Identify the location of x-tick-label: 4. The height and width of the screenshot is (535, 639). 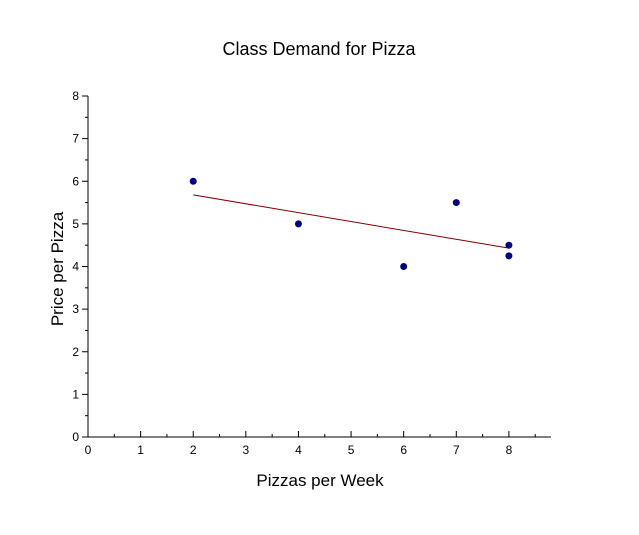
(298, 450).